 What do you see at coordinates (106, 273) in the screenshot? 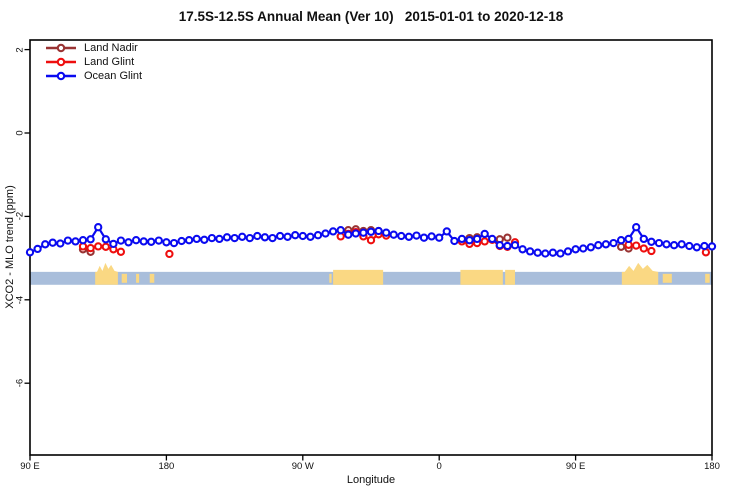
I see `land-patch-bumpy` at bounding box center [106, 273].